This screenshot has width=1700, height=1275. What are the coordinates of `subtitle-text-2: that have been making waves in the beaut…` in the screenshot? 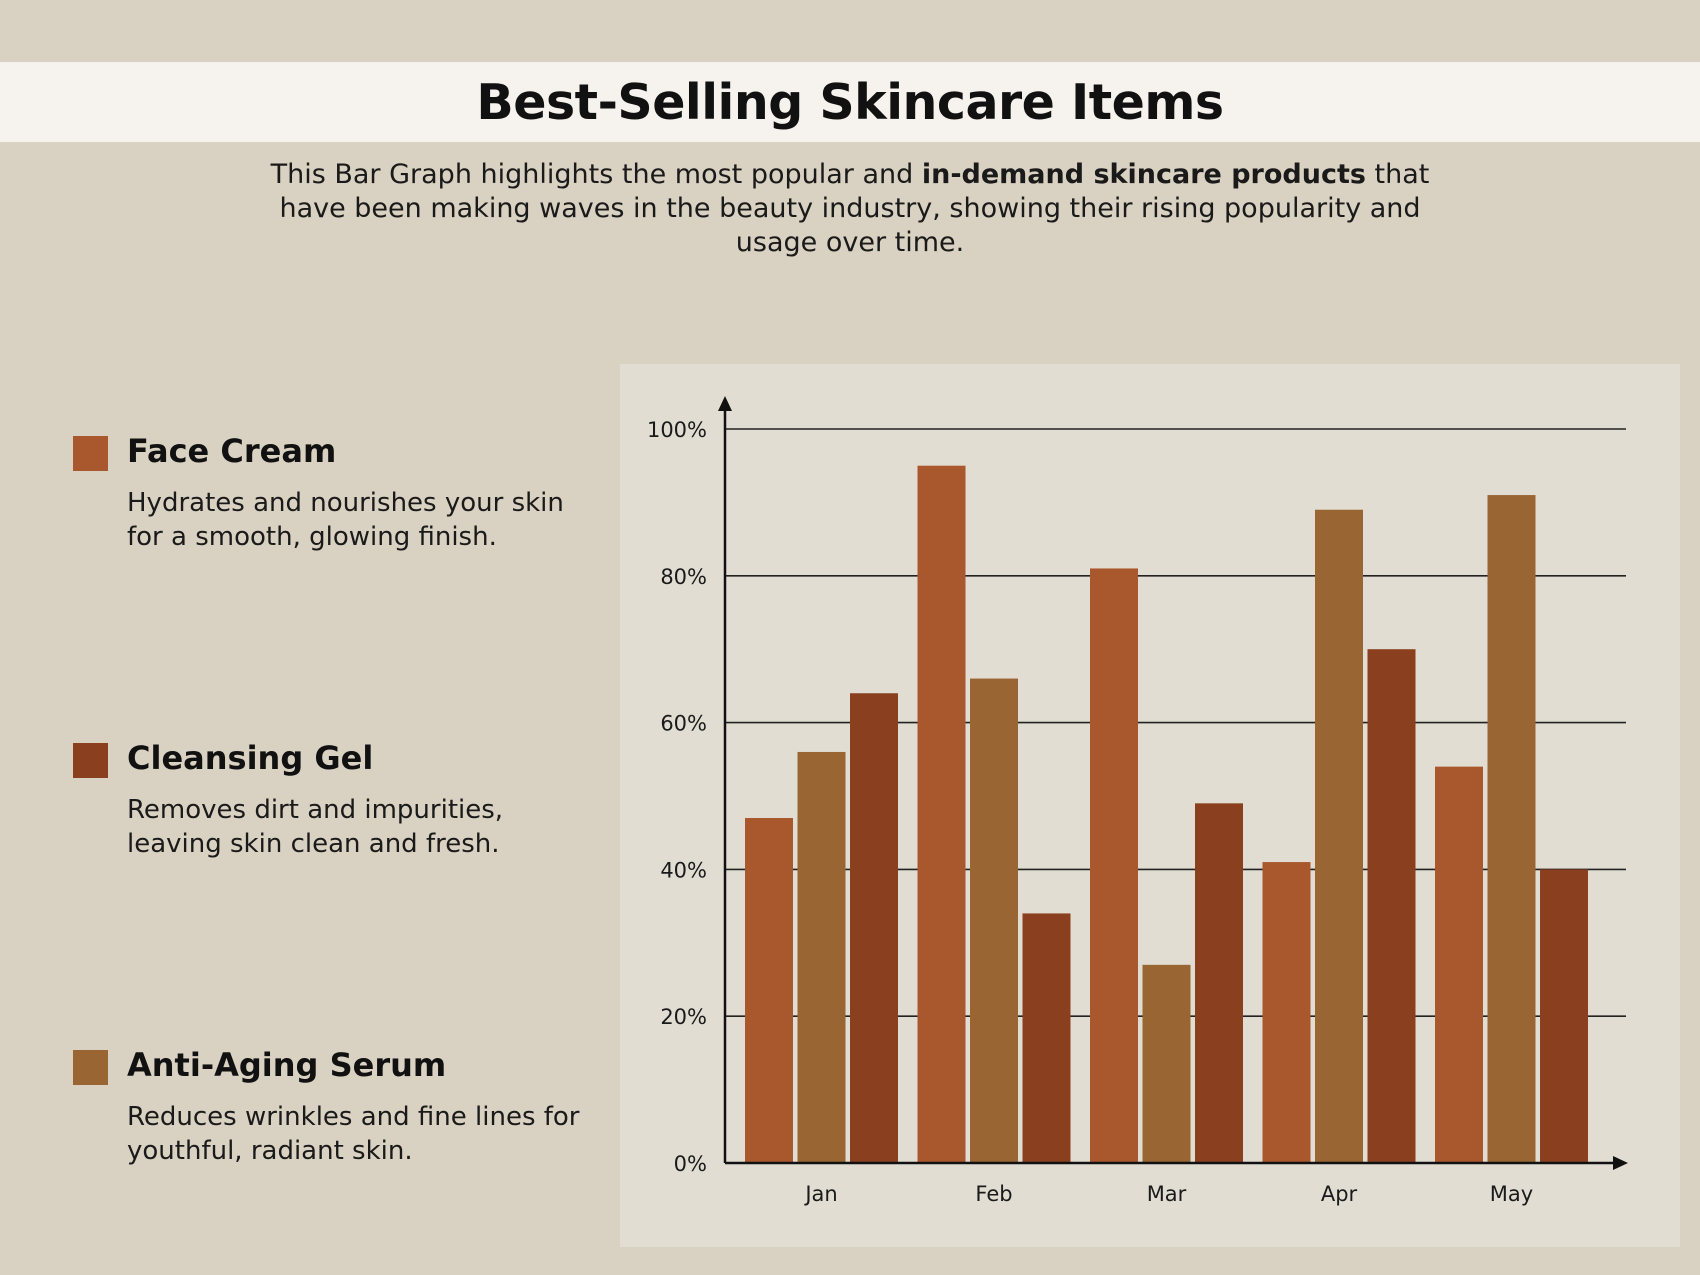 It's located at (854, 208).